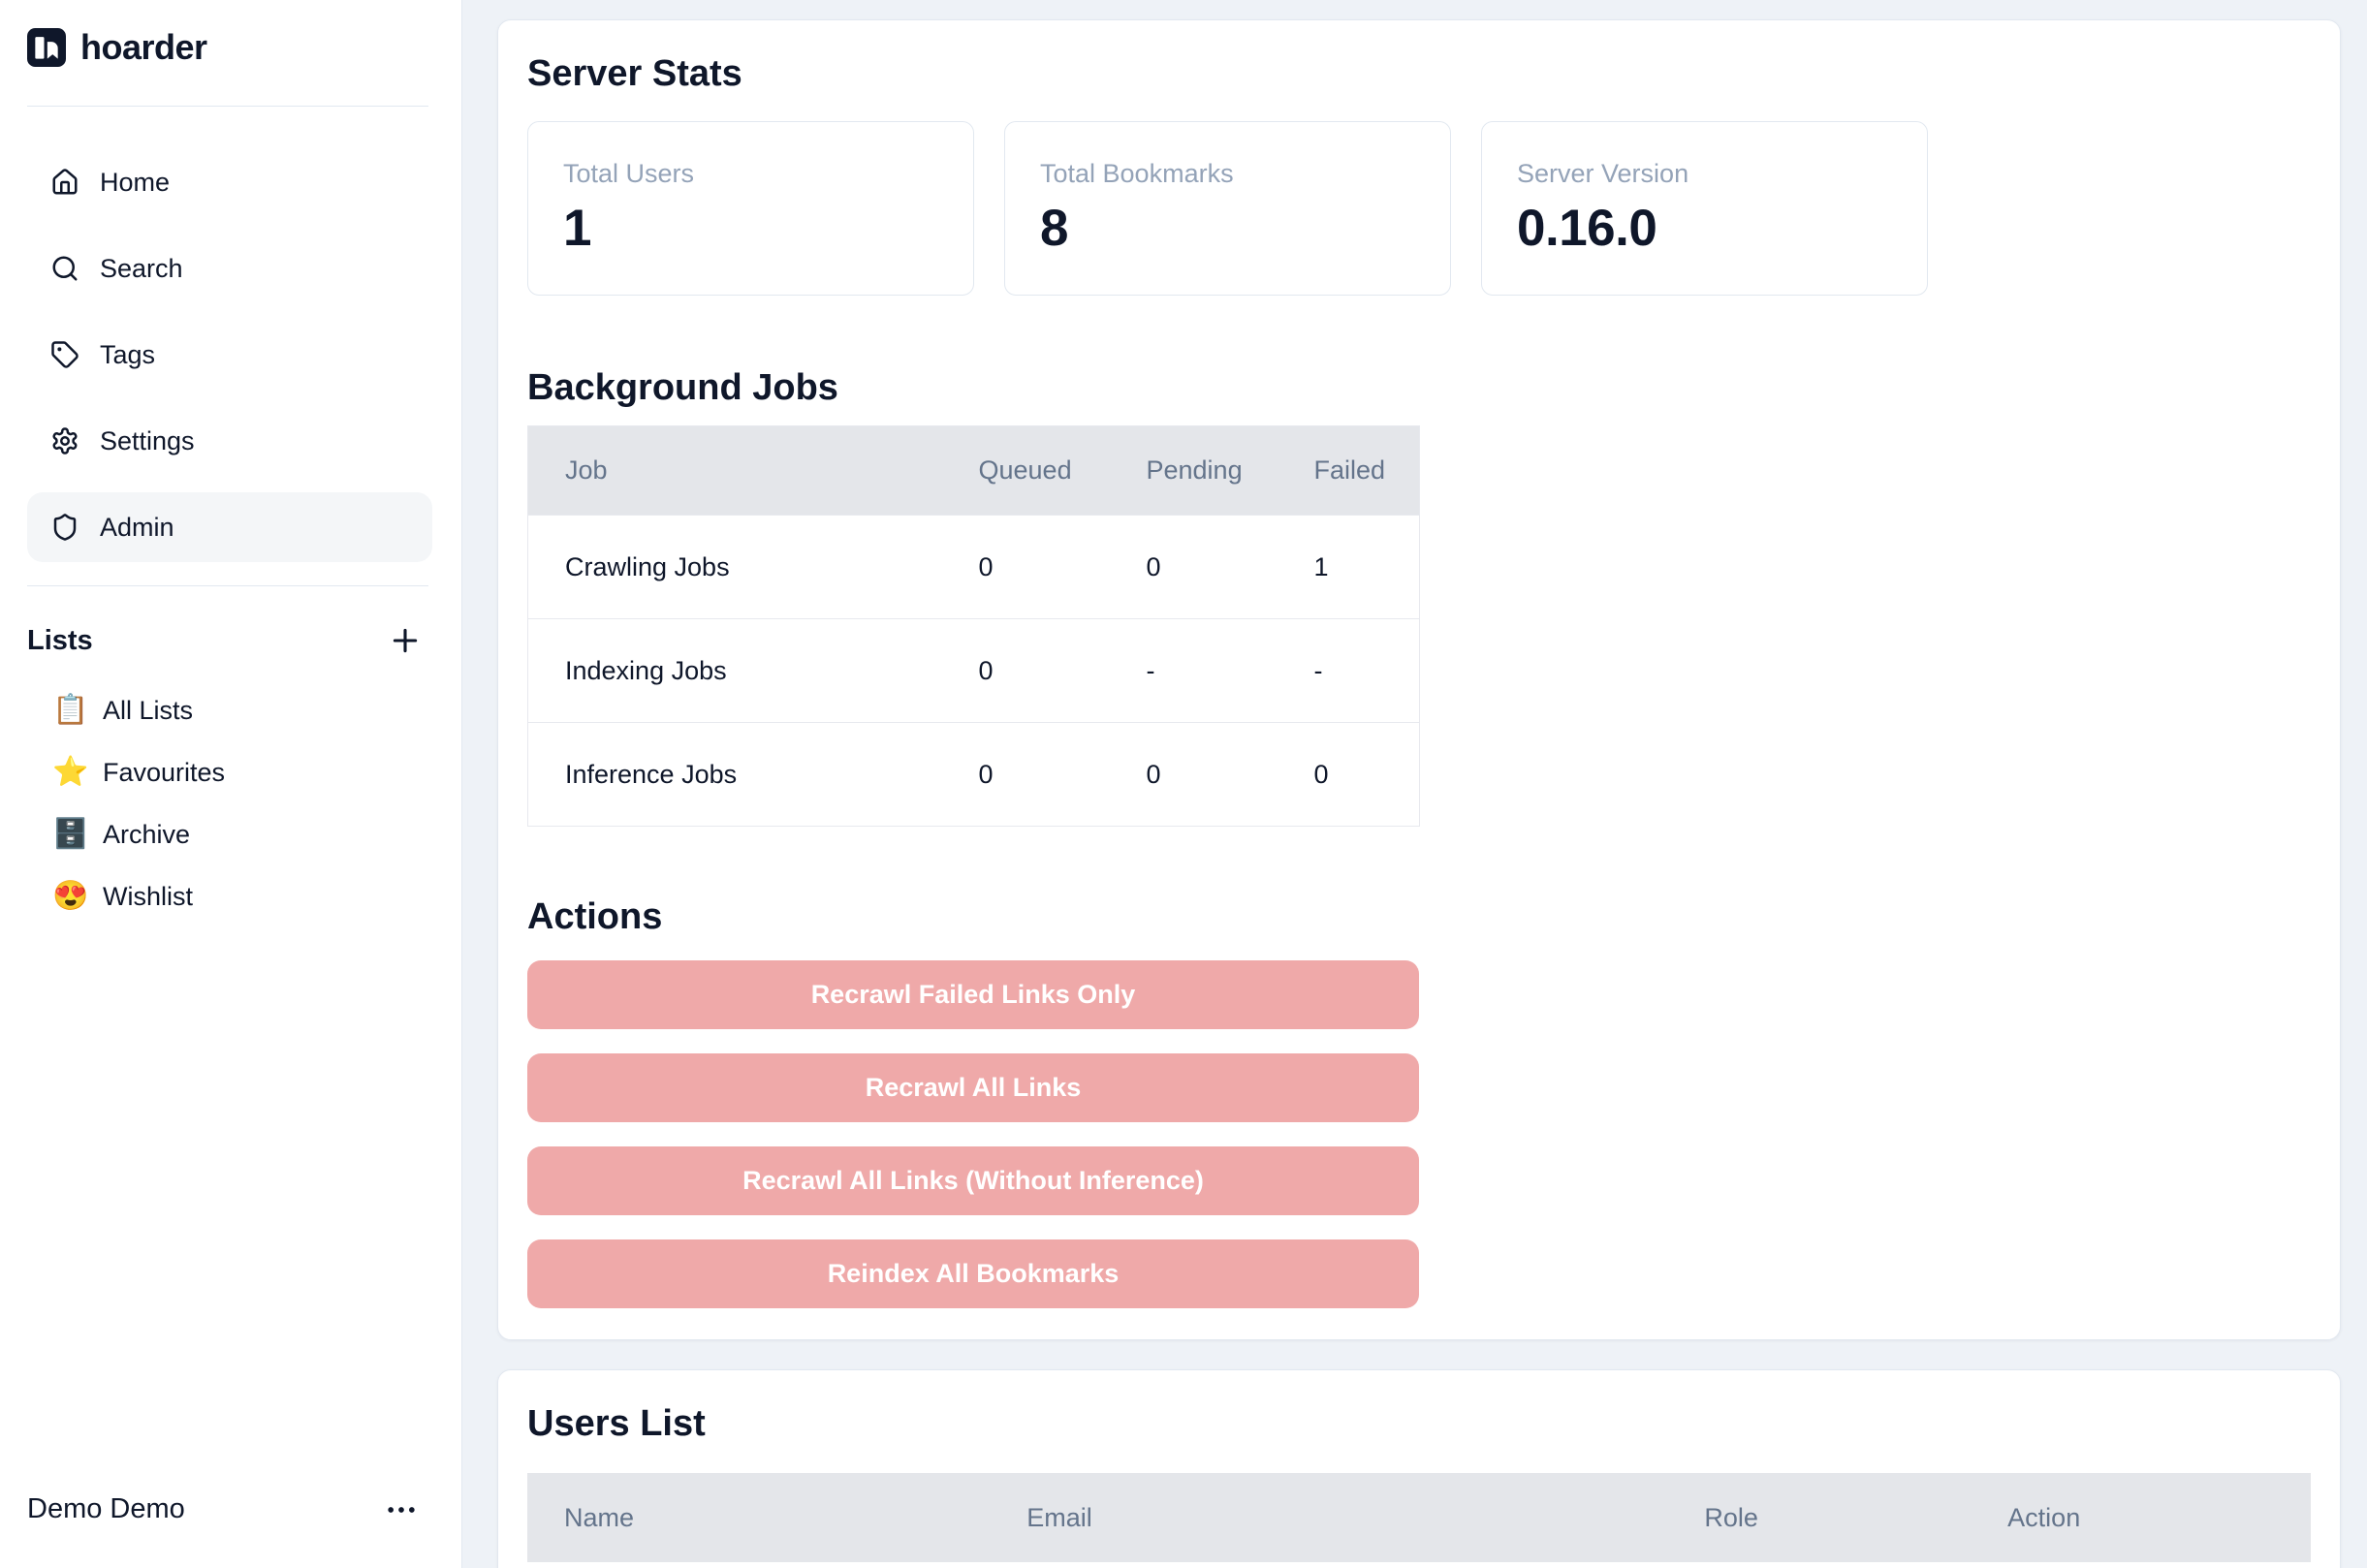  I want to click on table-row: Crawling Jobs 0 0 1, so click(974, 567).